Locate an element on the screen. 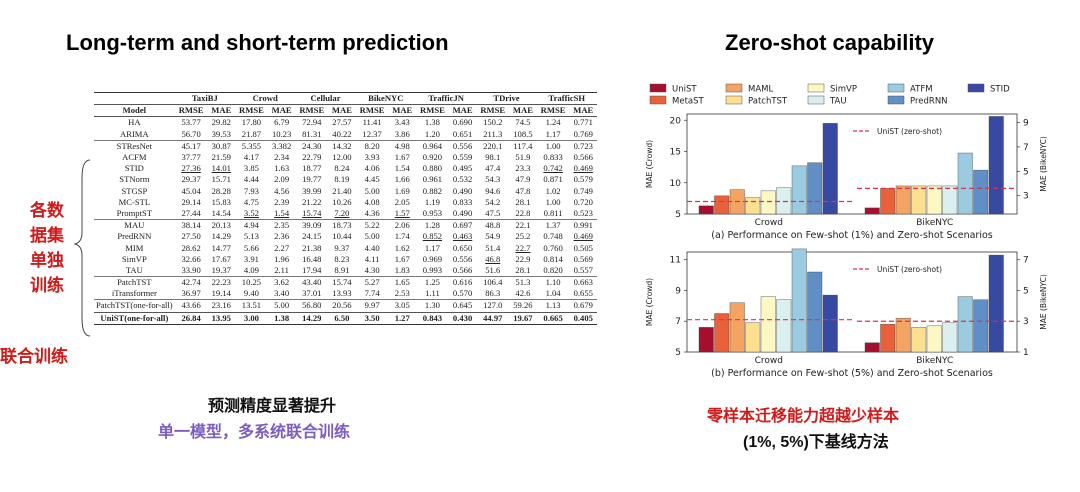 This screenshot has height=492, width=1080. category-label: BikeNYC is located at coordinates (934, 223).